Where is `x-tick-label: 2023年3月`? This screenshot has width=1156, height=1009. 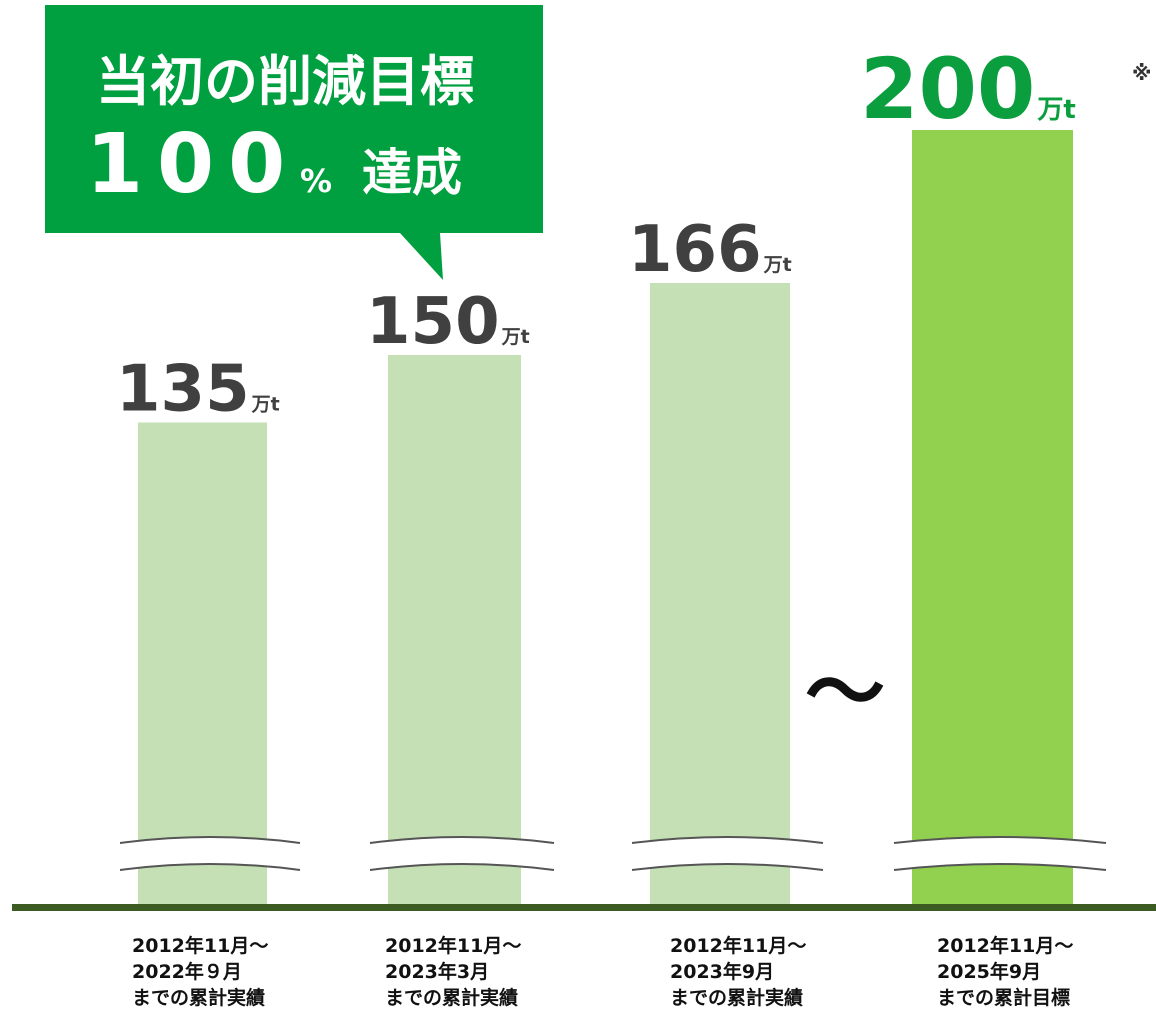 x-tick-label: 2023年3月 is located at coordinates (437, 971).